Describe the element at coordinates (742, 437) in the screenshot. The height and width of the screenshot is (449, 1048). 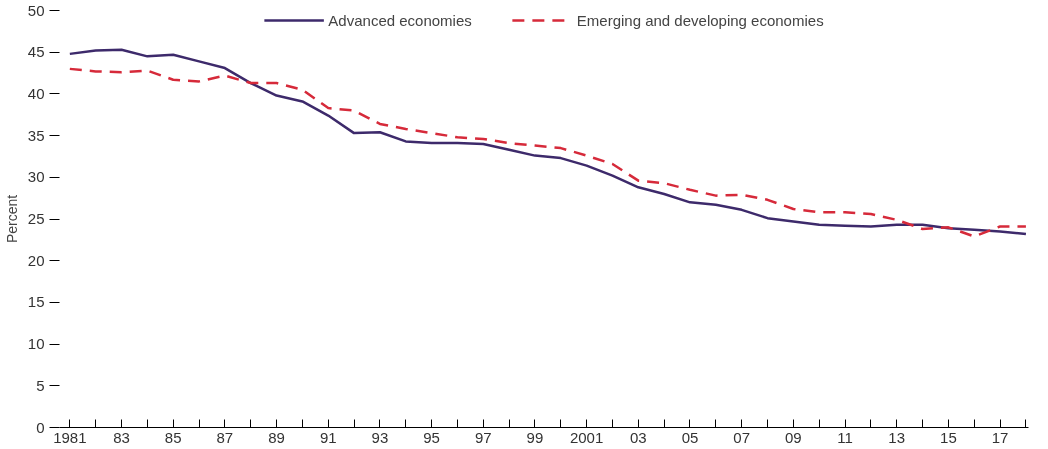
I see `x-tick-label: 07` at that location.